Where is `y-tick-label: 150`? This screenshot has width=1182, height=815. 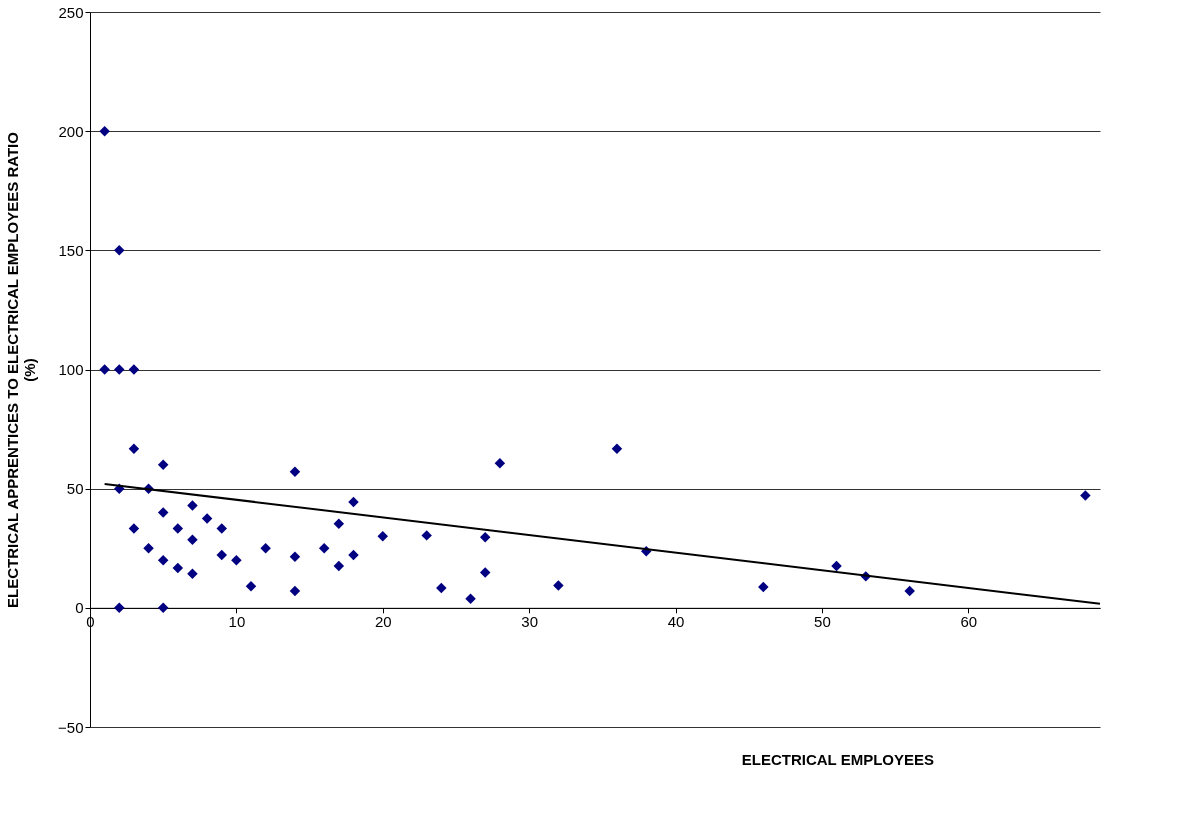 y-tick-label: 150 is located at coordinates (71, 250).